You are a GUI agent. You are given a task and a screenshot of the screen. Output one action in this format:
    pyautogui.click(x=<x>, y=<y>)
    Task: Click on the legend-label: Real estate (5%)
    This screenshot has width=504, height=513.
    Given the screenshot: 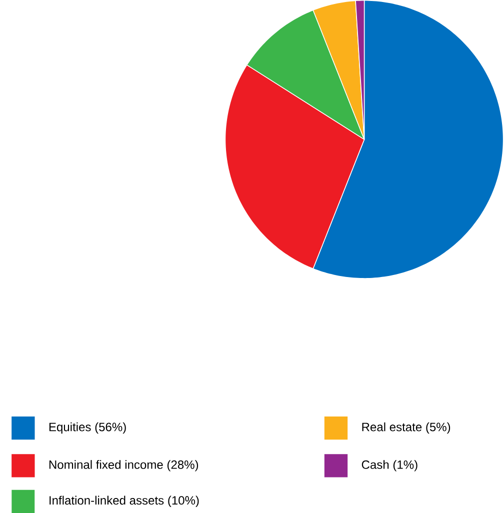 What is the action you would take?
    pyautogui.click(x=406, y=428)
    